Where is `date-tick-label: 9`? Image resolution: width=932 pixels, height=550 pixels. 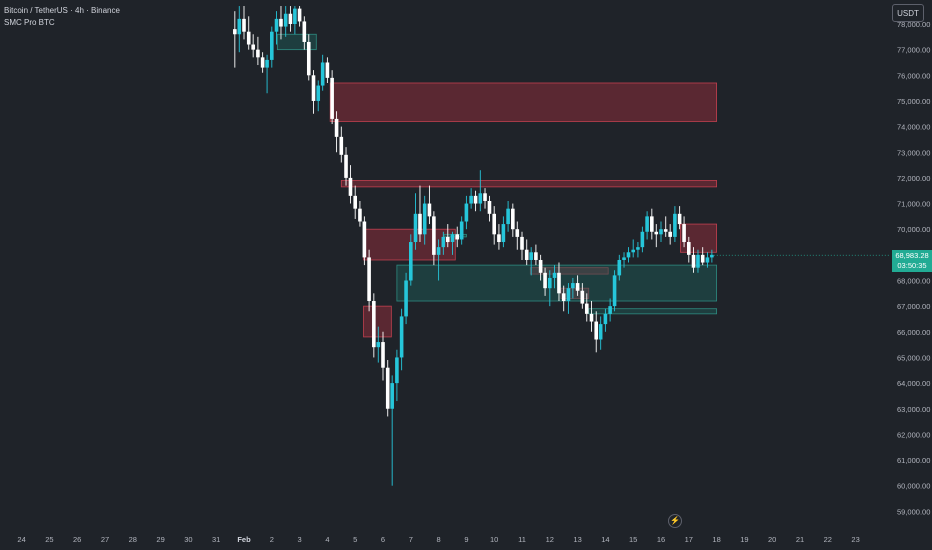 date-tick-label: 9 is located at coordinates (466, 539).